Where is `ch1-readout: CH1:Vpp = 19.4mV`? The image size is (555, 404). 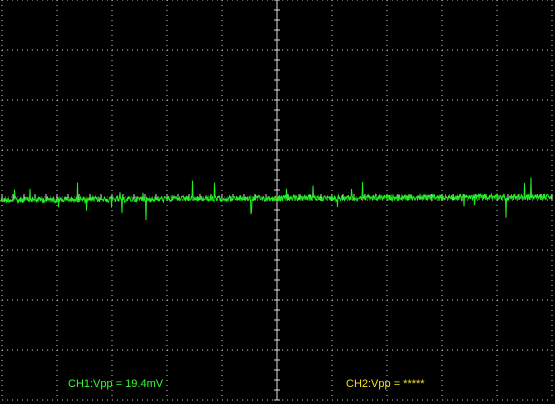 ch1-readout: CH1:Vpp = 19.4mV is located at coordinates (116, 384).